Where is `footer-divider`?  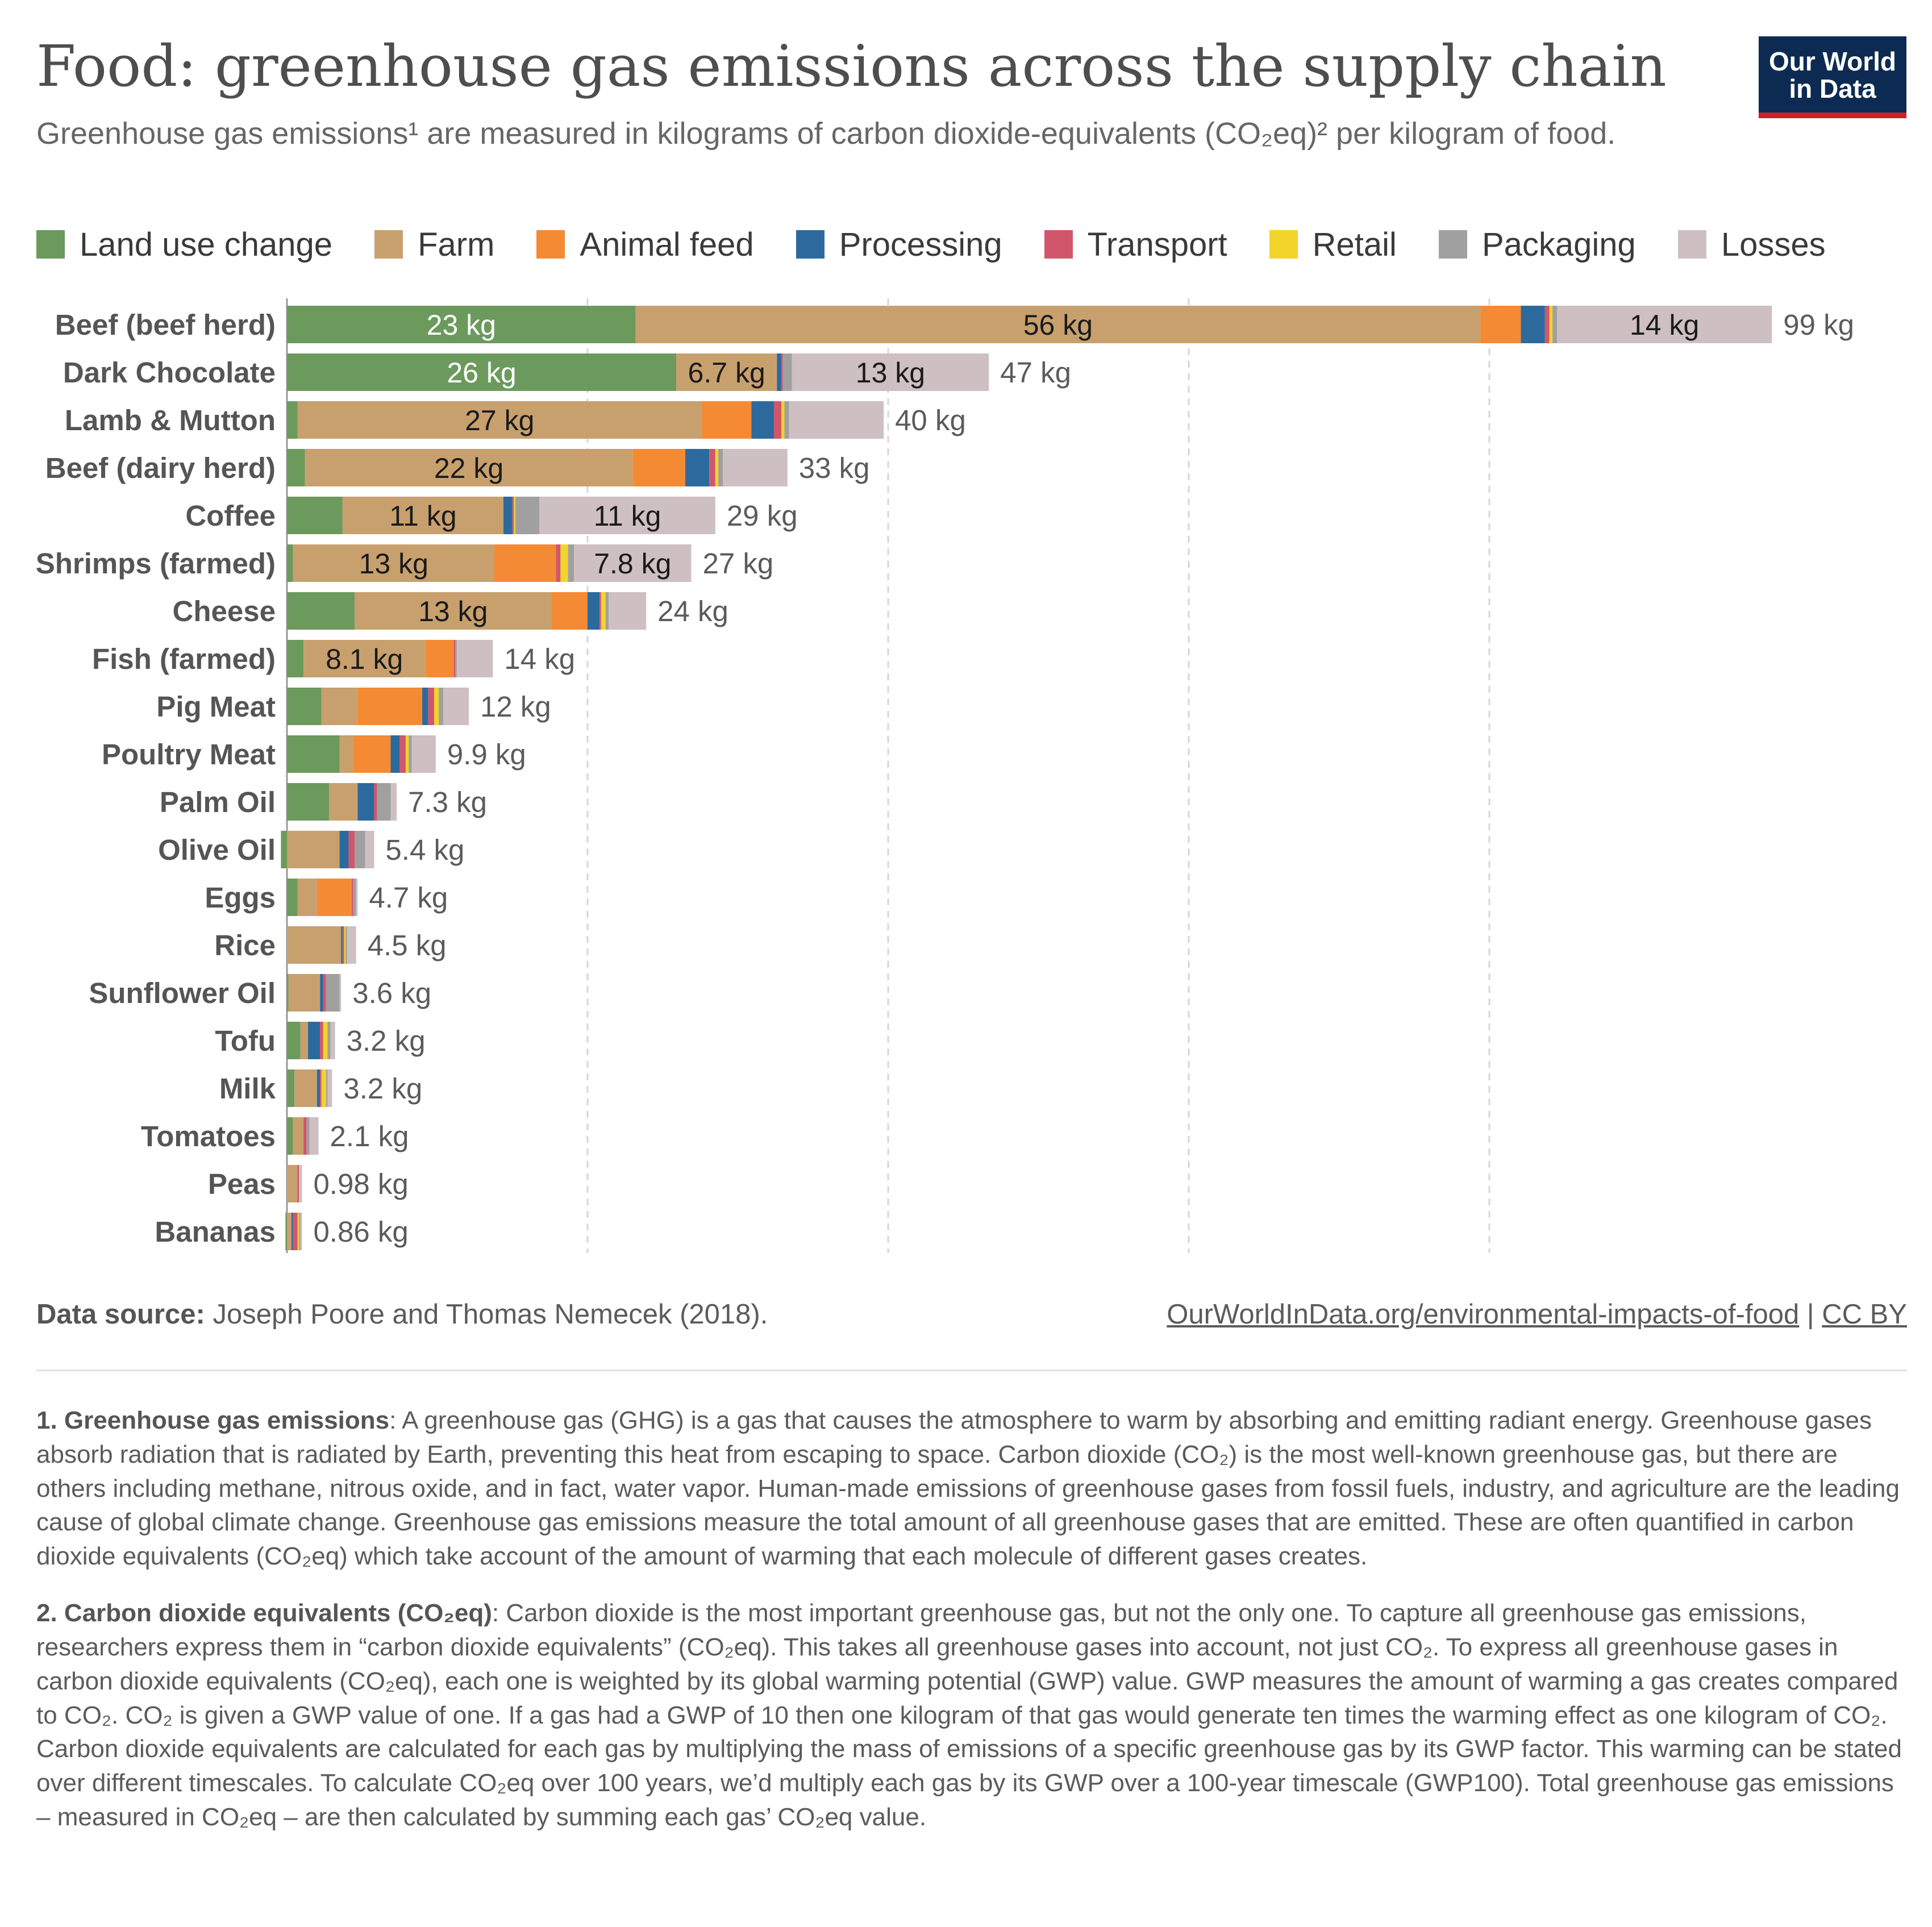 footer-divider is located at coordinates (971, 1370).